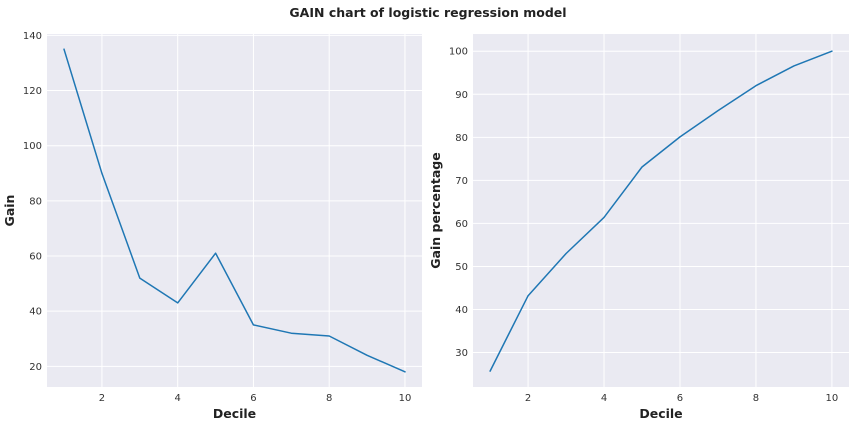  I want to click on gain-percentage-x-tick-label: 10, so click(832, 398).